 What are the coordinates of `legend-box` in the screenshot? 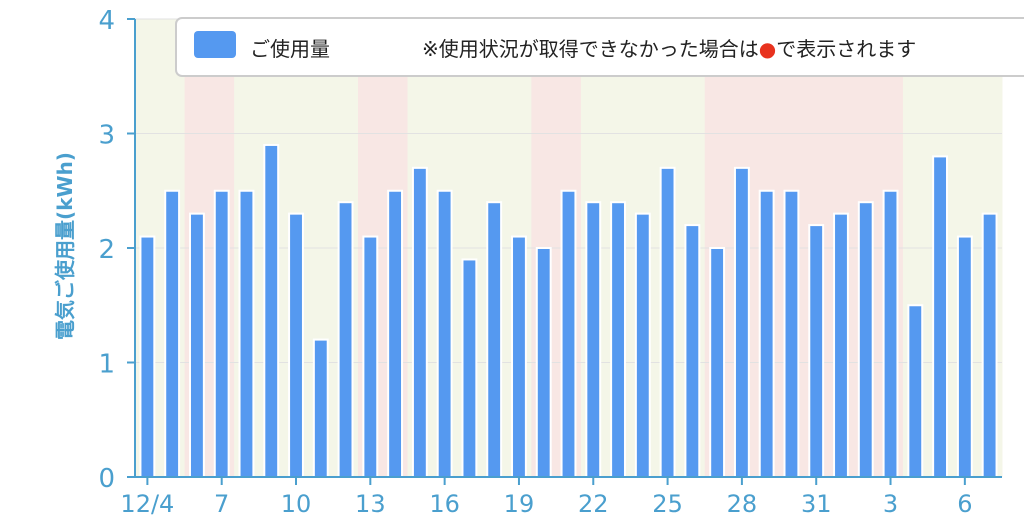 It's located at (599, 47).